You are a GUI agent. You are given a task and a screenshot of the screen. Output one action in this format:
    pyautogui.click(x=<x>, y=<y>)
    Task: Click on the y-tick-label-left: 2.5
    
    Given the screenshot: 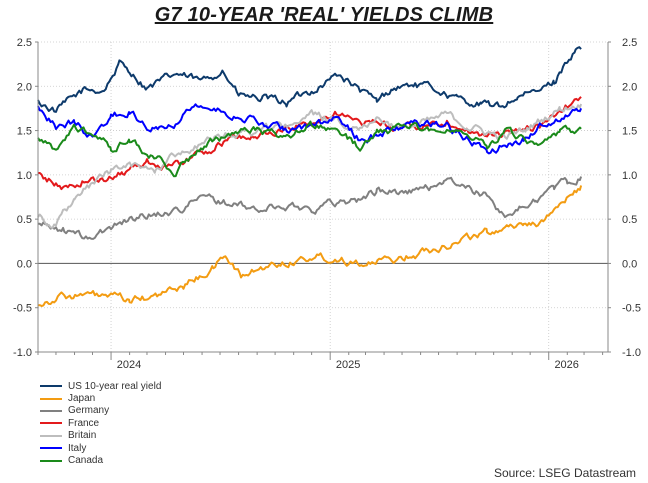 What is the action you would take?
    pyautogui.click(x=24, y=43)
    